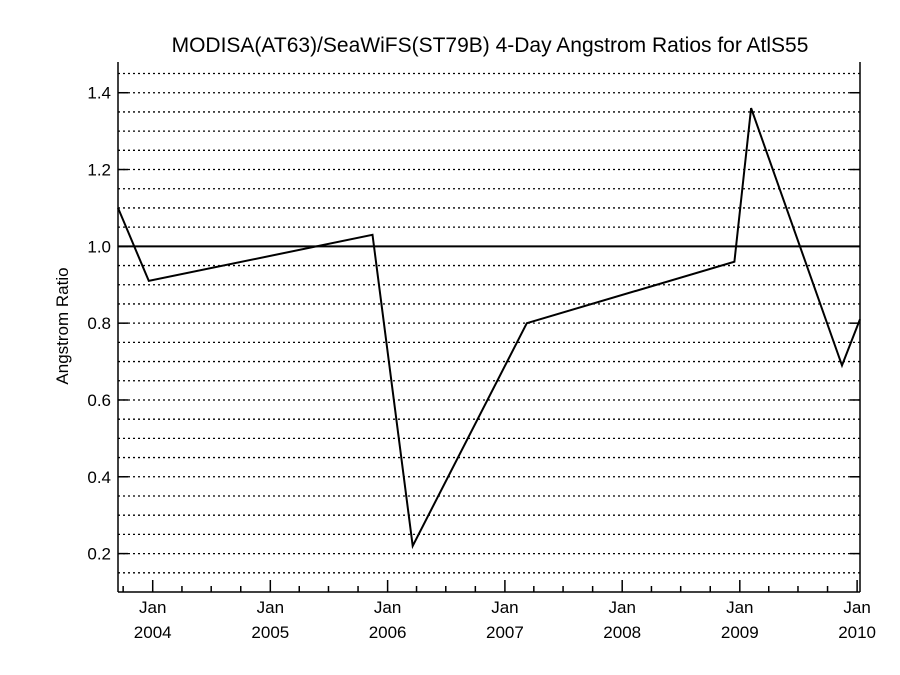 The width and height of the screenshot is (900, 675). I want to click on y-tick-label: 0.8, so click(99, 323).